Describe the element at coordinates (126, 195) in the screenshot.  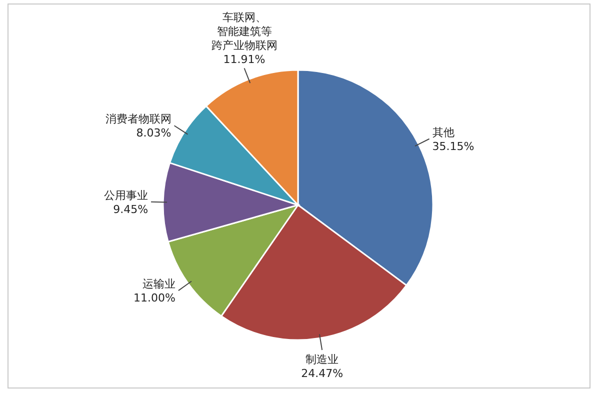
I see `slice-label: 公用事业` at that location.